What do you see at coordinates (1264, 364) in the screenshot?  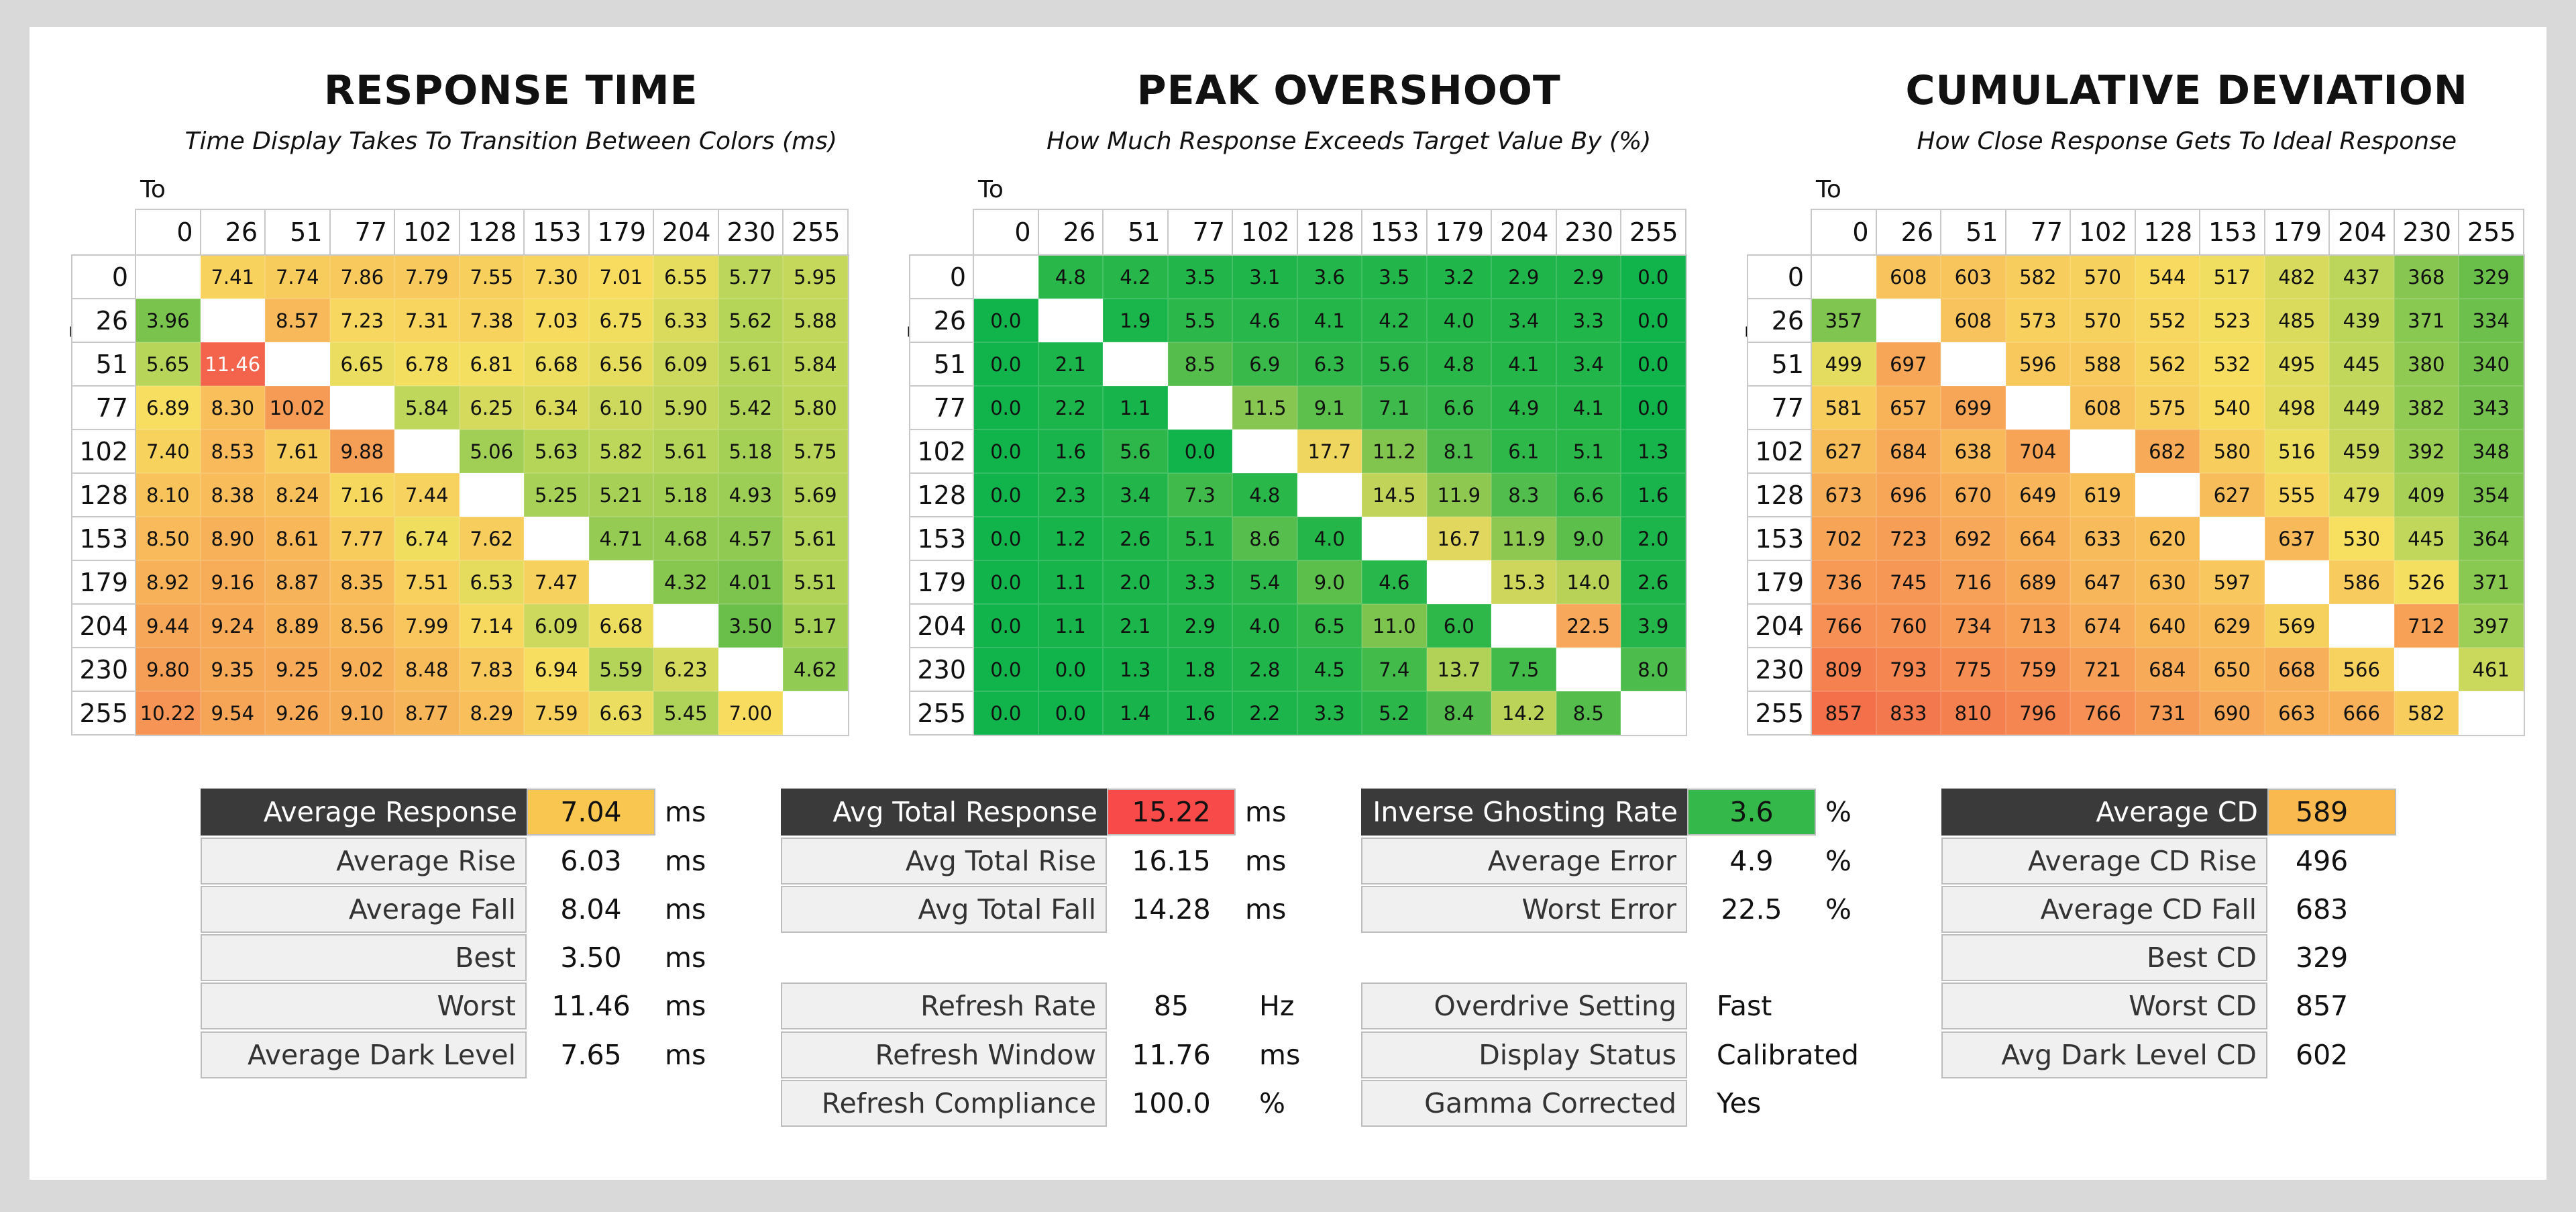 I see `heatmap-cell: 6.9` at bounding box center [1264, 364].